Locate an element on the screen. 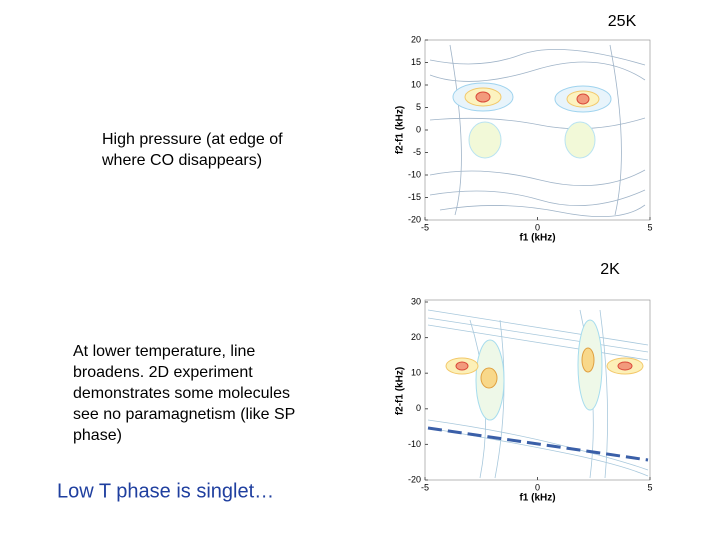 The image size is (720, 540). note-line: where CO disappears) is located at coordinates (181, 160).